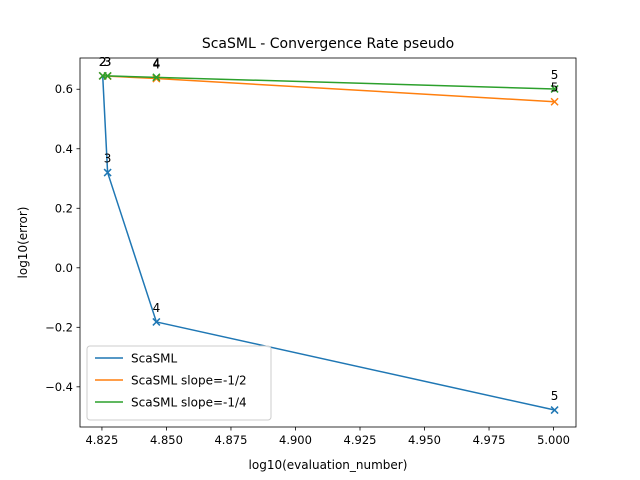 The width and height of the screenshot is (640, 480). I want to click on x-tick-label: 5.000, so click(553, 440).